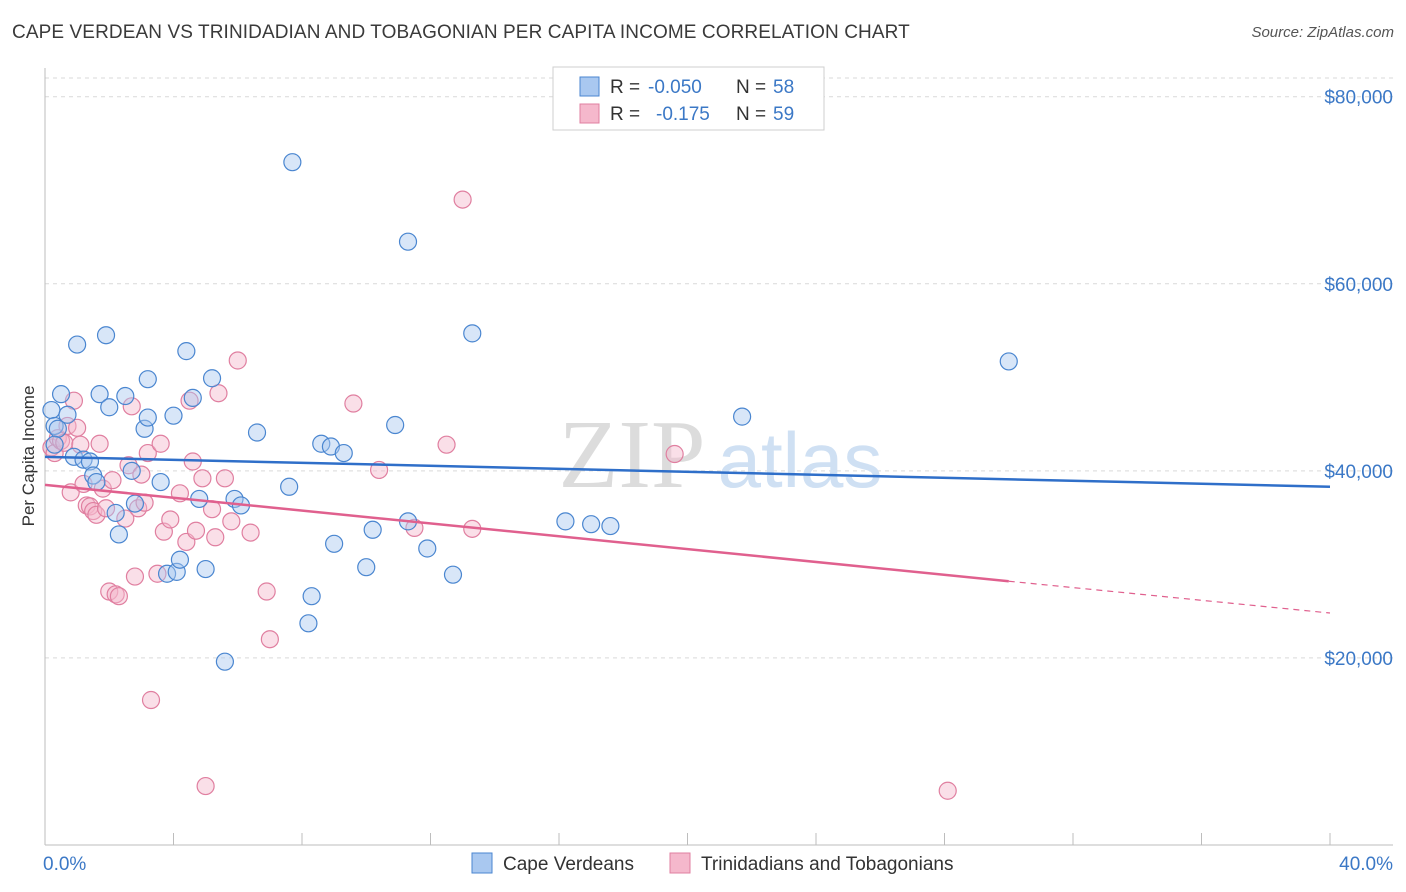 The image size is (1406, 892). I want to click on legend-r-value-1: -0.050, so click(675, 87).